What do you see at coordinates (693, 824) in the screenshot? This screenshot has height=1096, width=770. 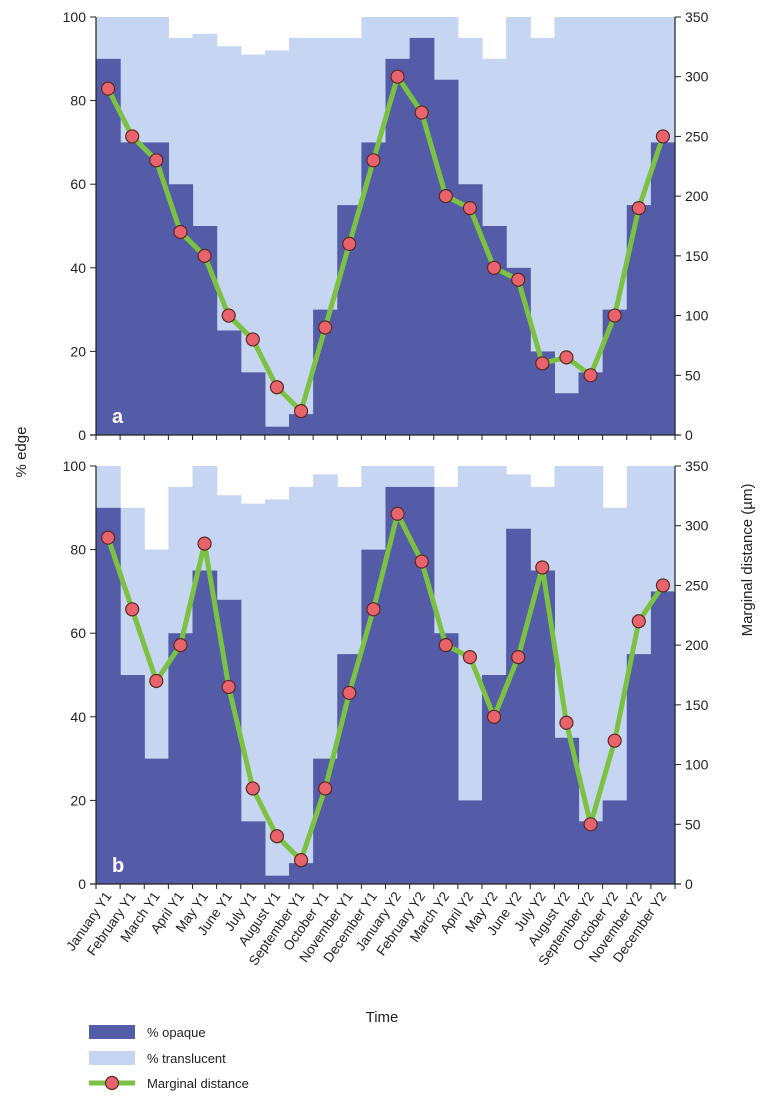 I see `y2-tick-label-b-1: 50` at bounding box center [693, 824].